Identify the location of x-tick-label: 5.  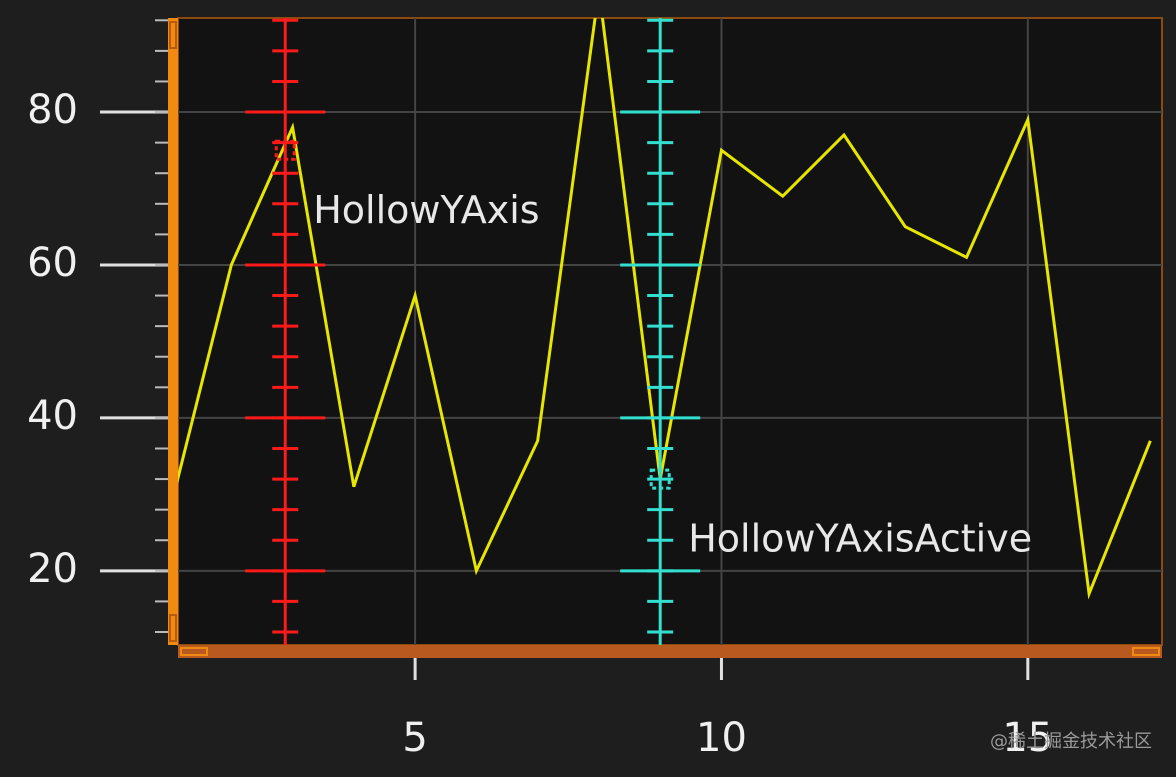
(414, 738).